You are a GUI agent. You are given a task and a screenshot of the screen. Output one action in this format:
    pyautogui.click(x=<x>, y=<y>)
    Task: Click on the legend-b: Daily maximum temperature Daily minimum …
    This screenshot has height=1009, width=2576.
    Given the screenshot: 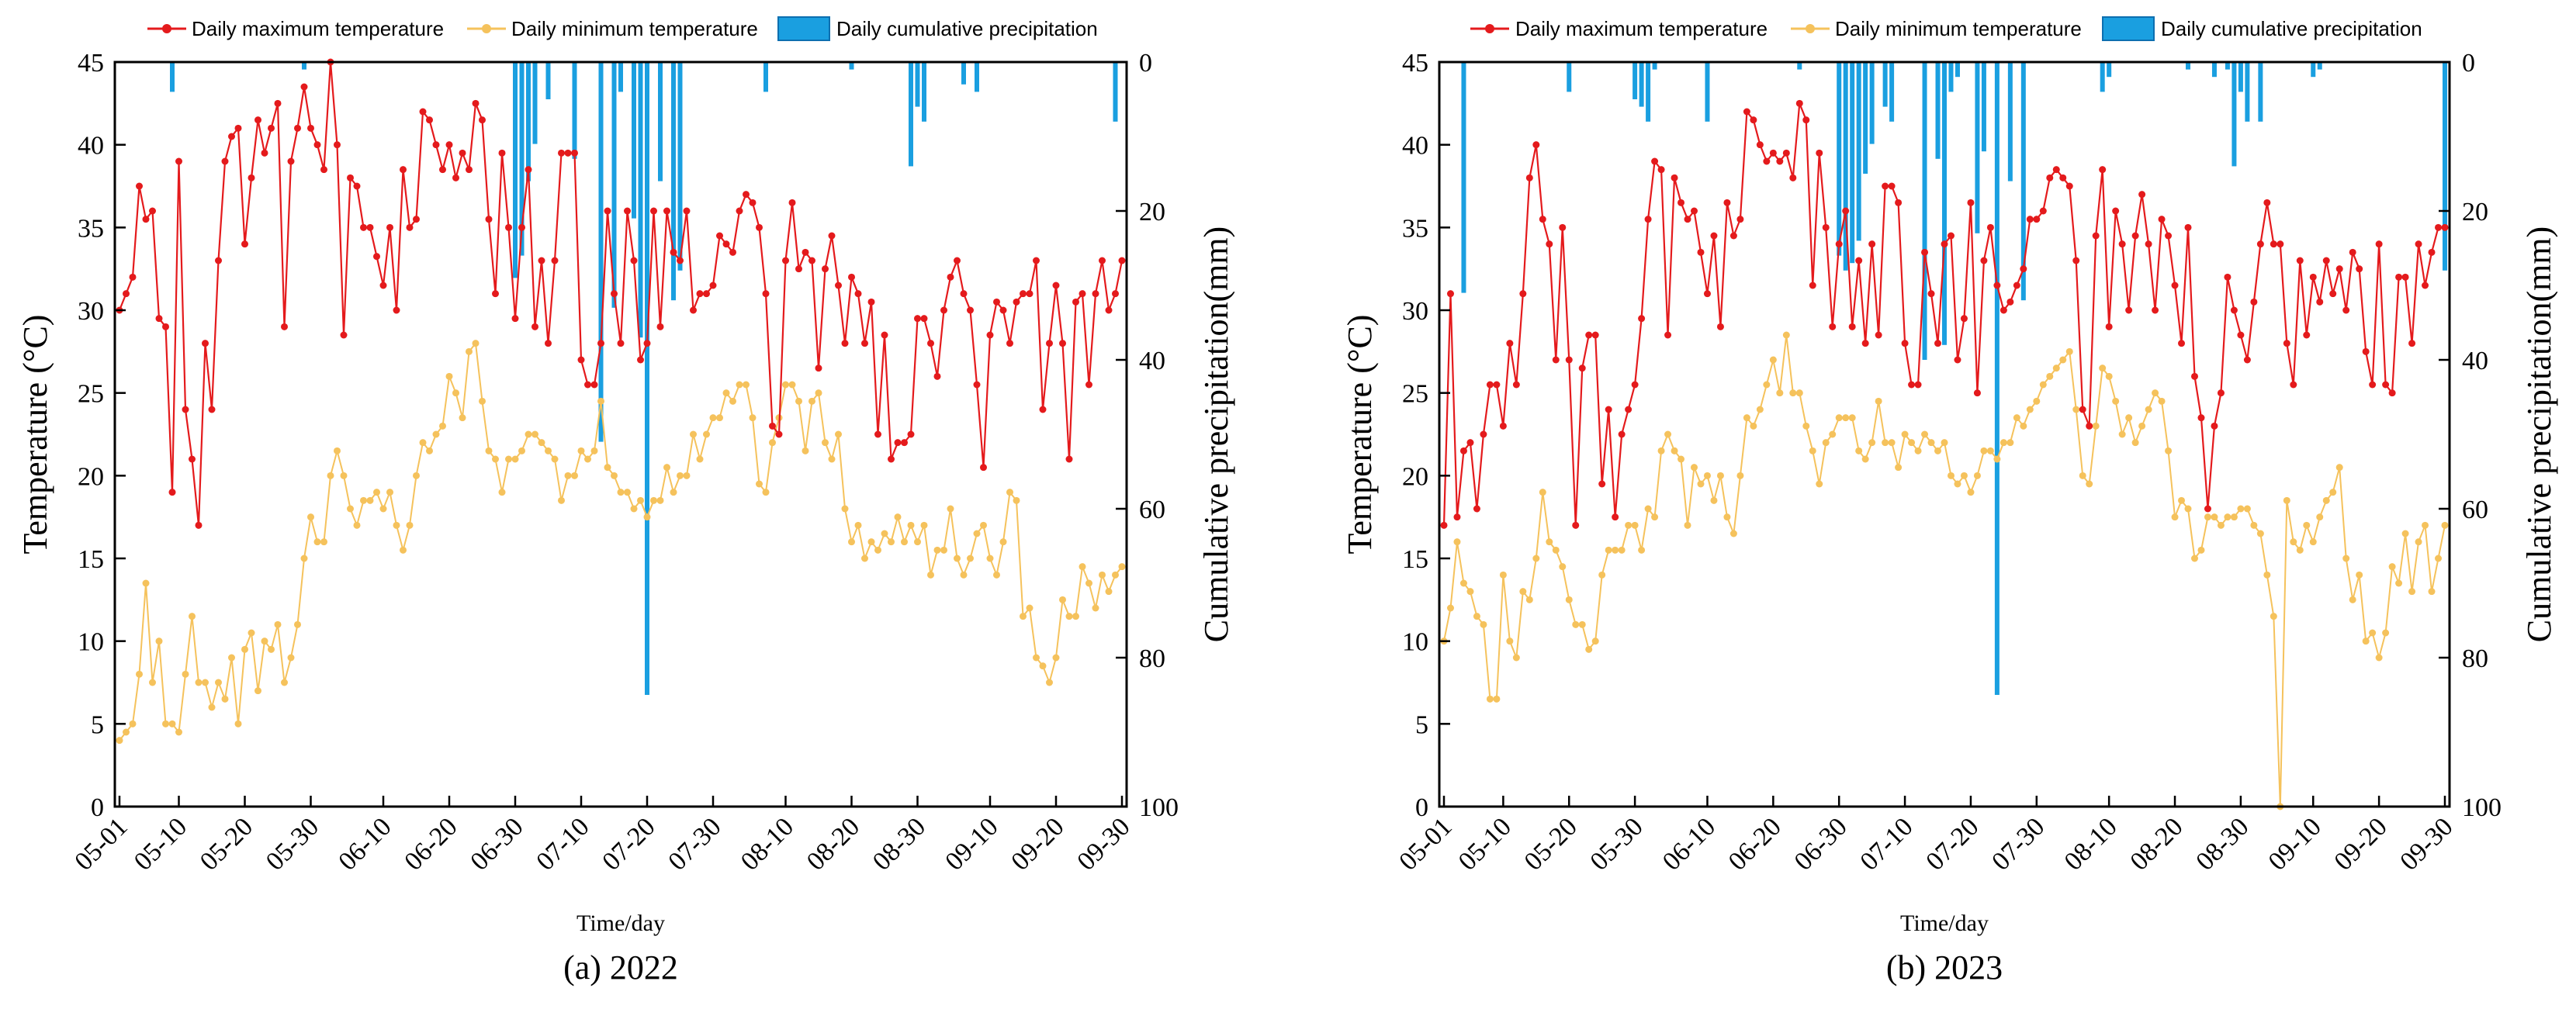 What is the action you would take?
    pyautogui.click(x=1946, y=28)
    